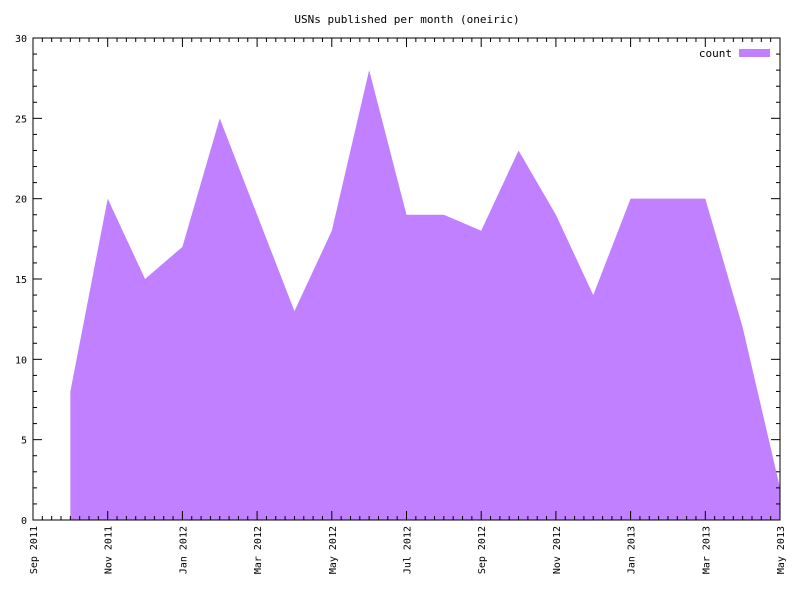 The width and height of the screenshot is (800, 605). I want to click on x-tick-label: Nov 2012, so click(557, 550).